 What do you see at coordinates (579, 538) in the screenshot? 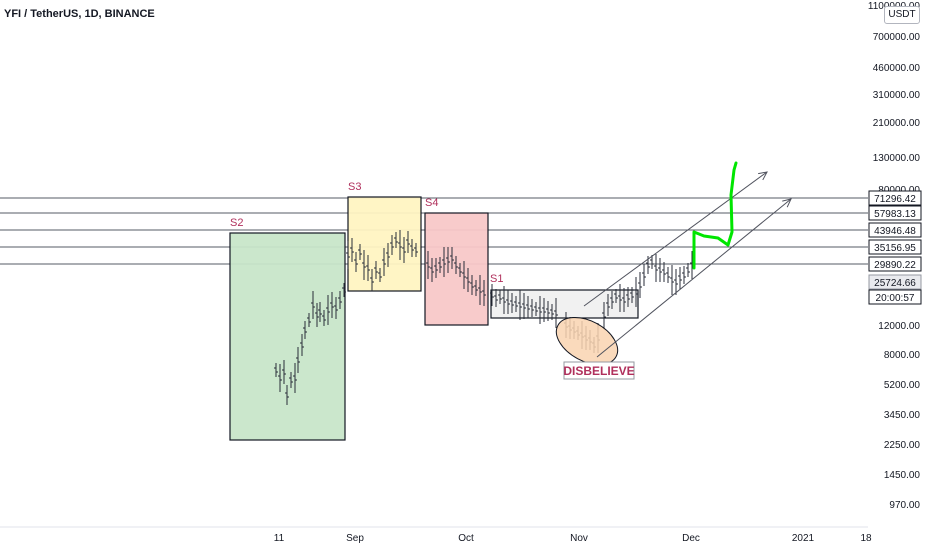
I see `x-tick-label: Nov` at bounding box center [579, 538].